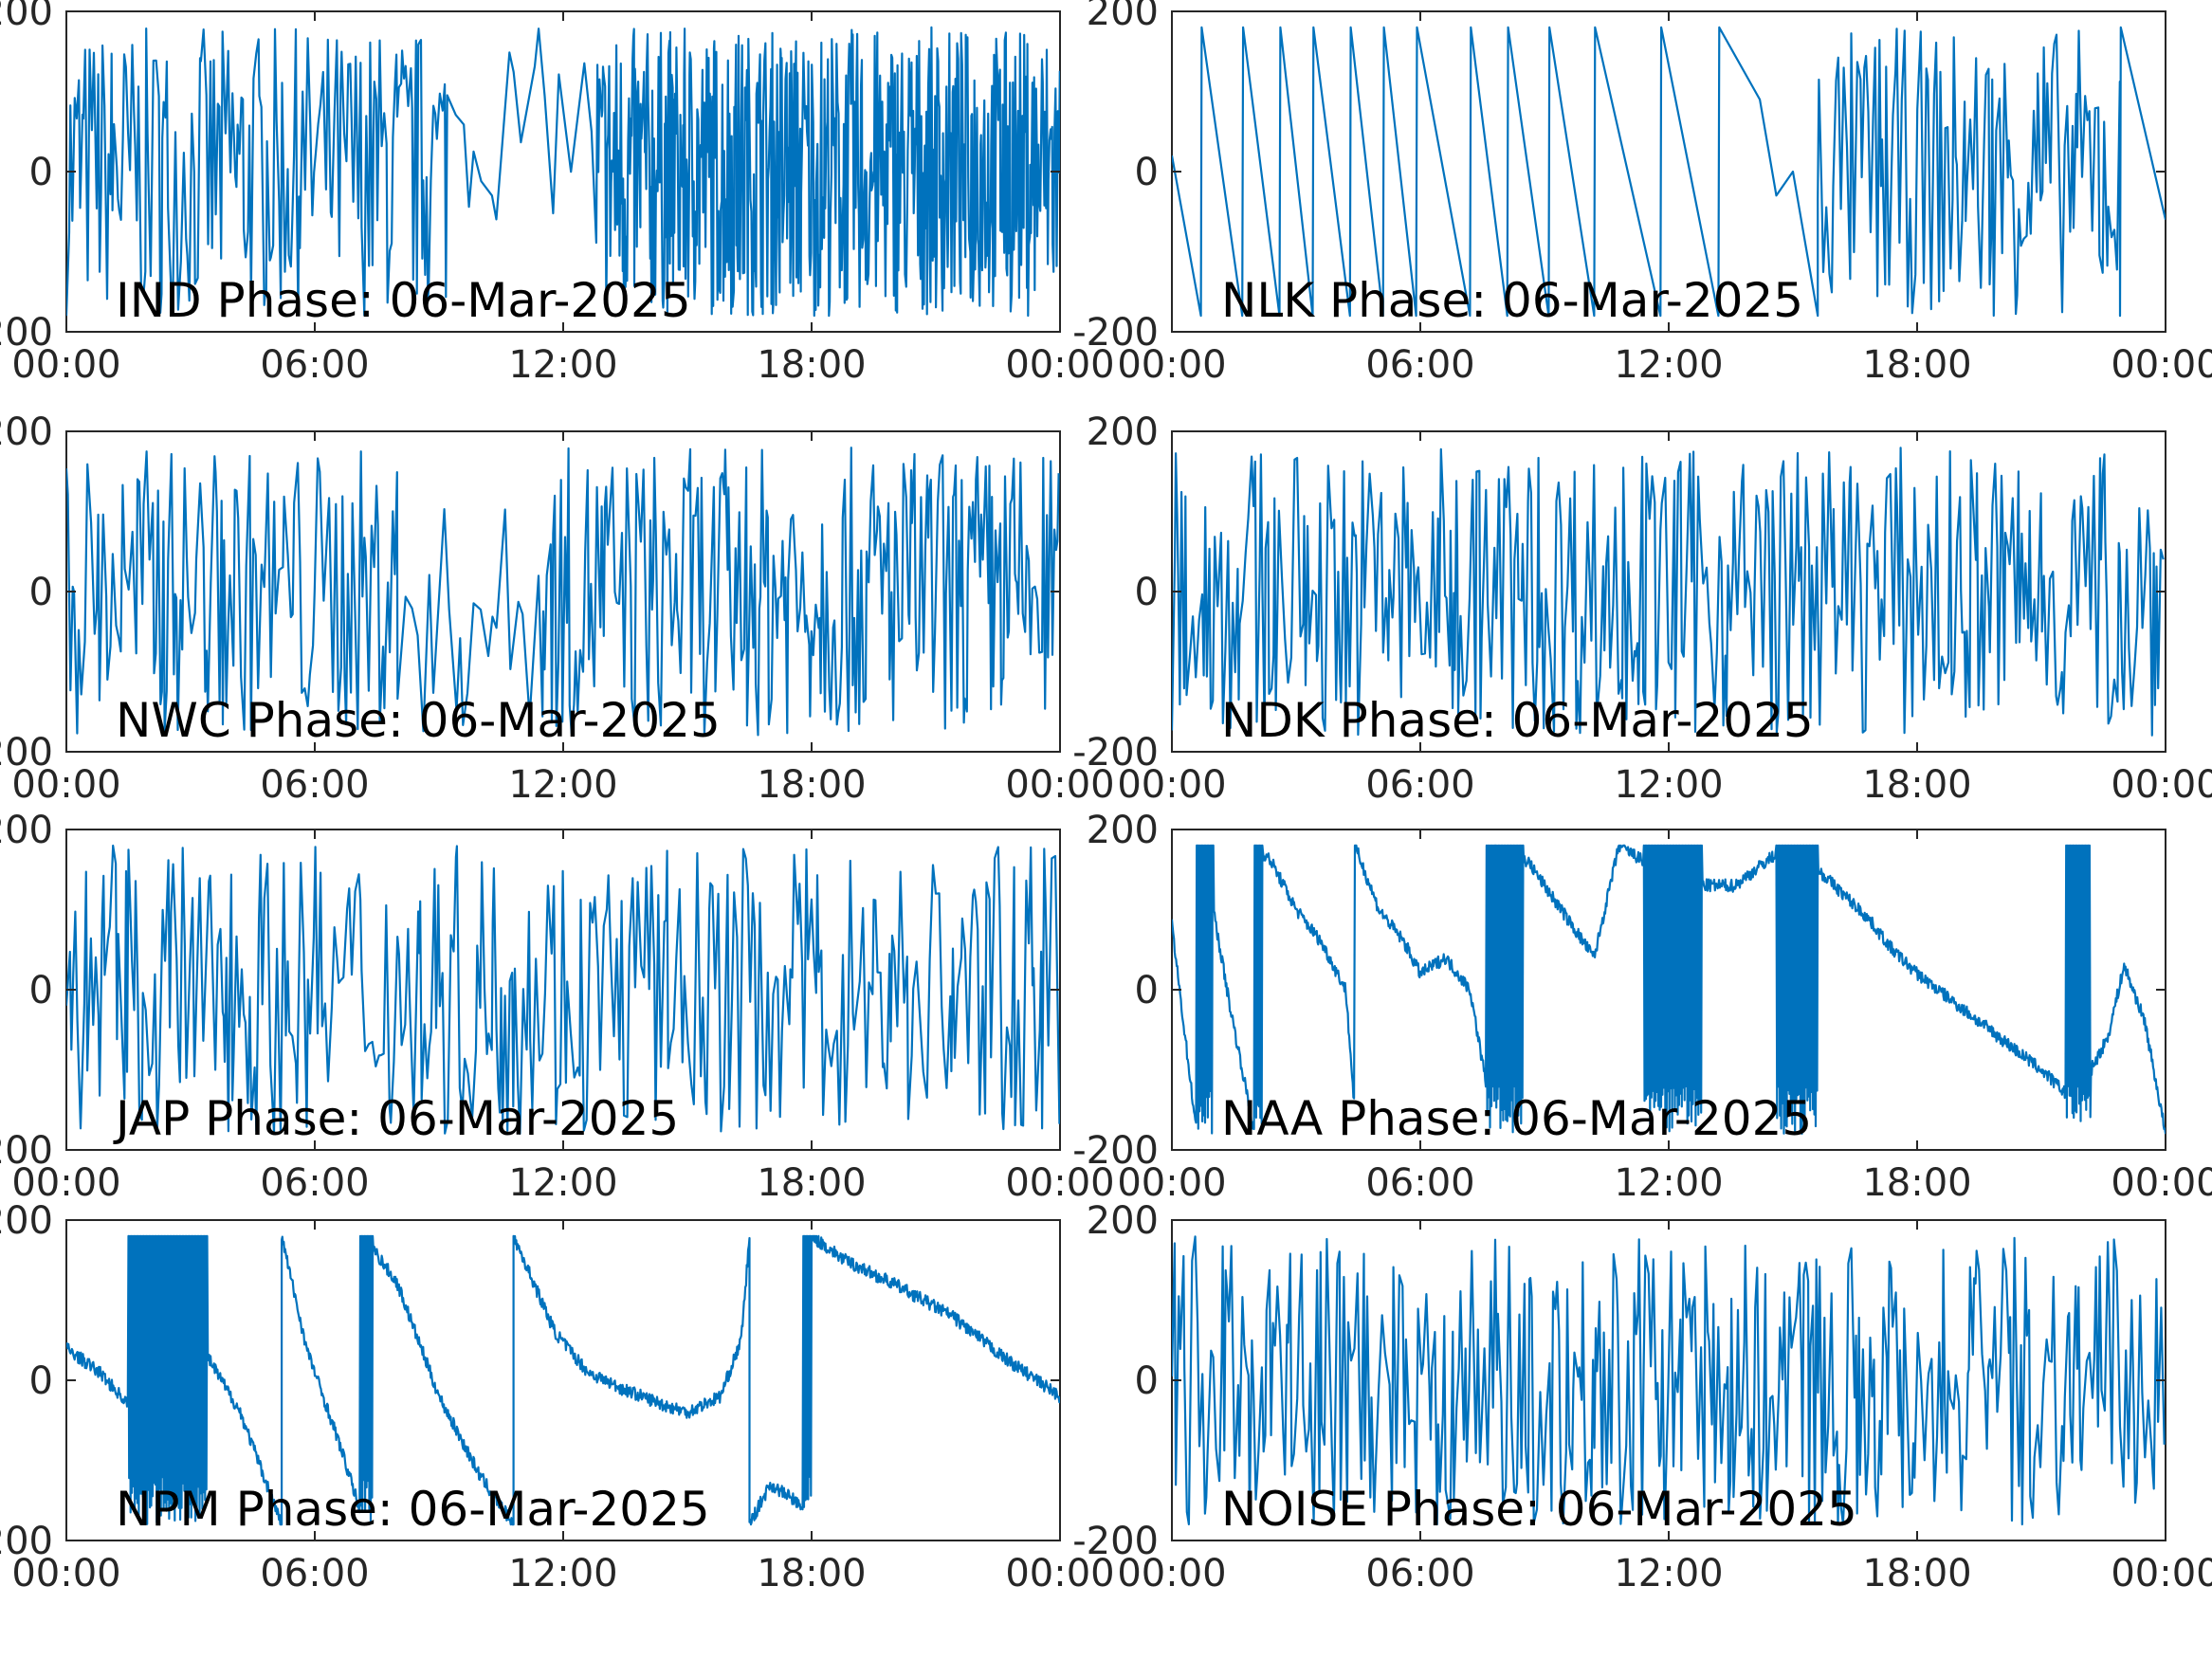 This screenshot has width=2212, height=1659. What do you see at coordinates (418, 720) in the screenshot?
I see `panel-title: NWC Phase: 06-Mar-2025` at bounding box center [418, 720].